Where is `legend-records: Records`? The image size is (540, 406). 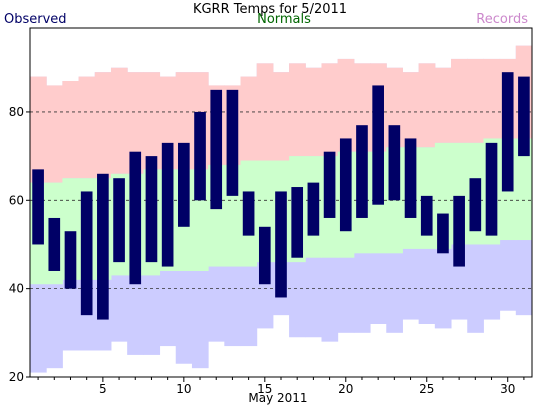
legend-records: Records is located at coordinates (502, 19).